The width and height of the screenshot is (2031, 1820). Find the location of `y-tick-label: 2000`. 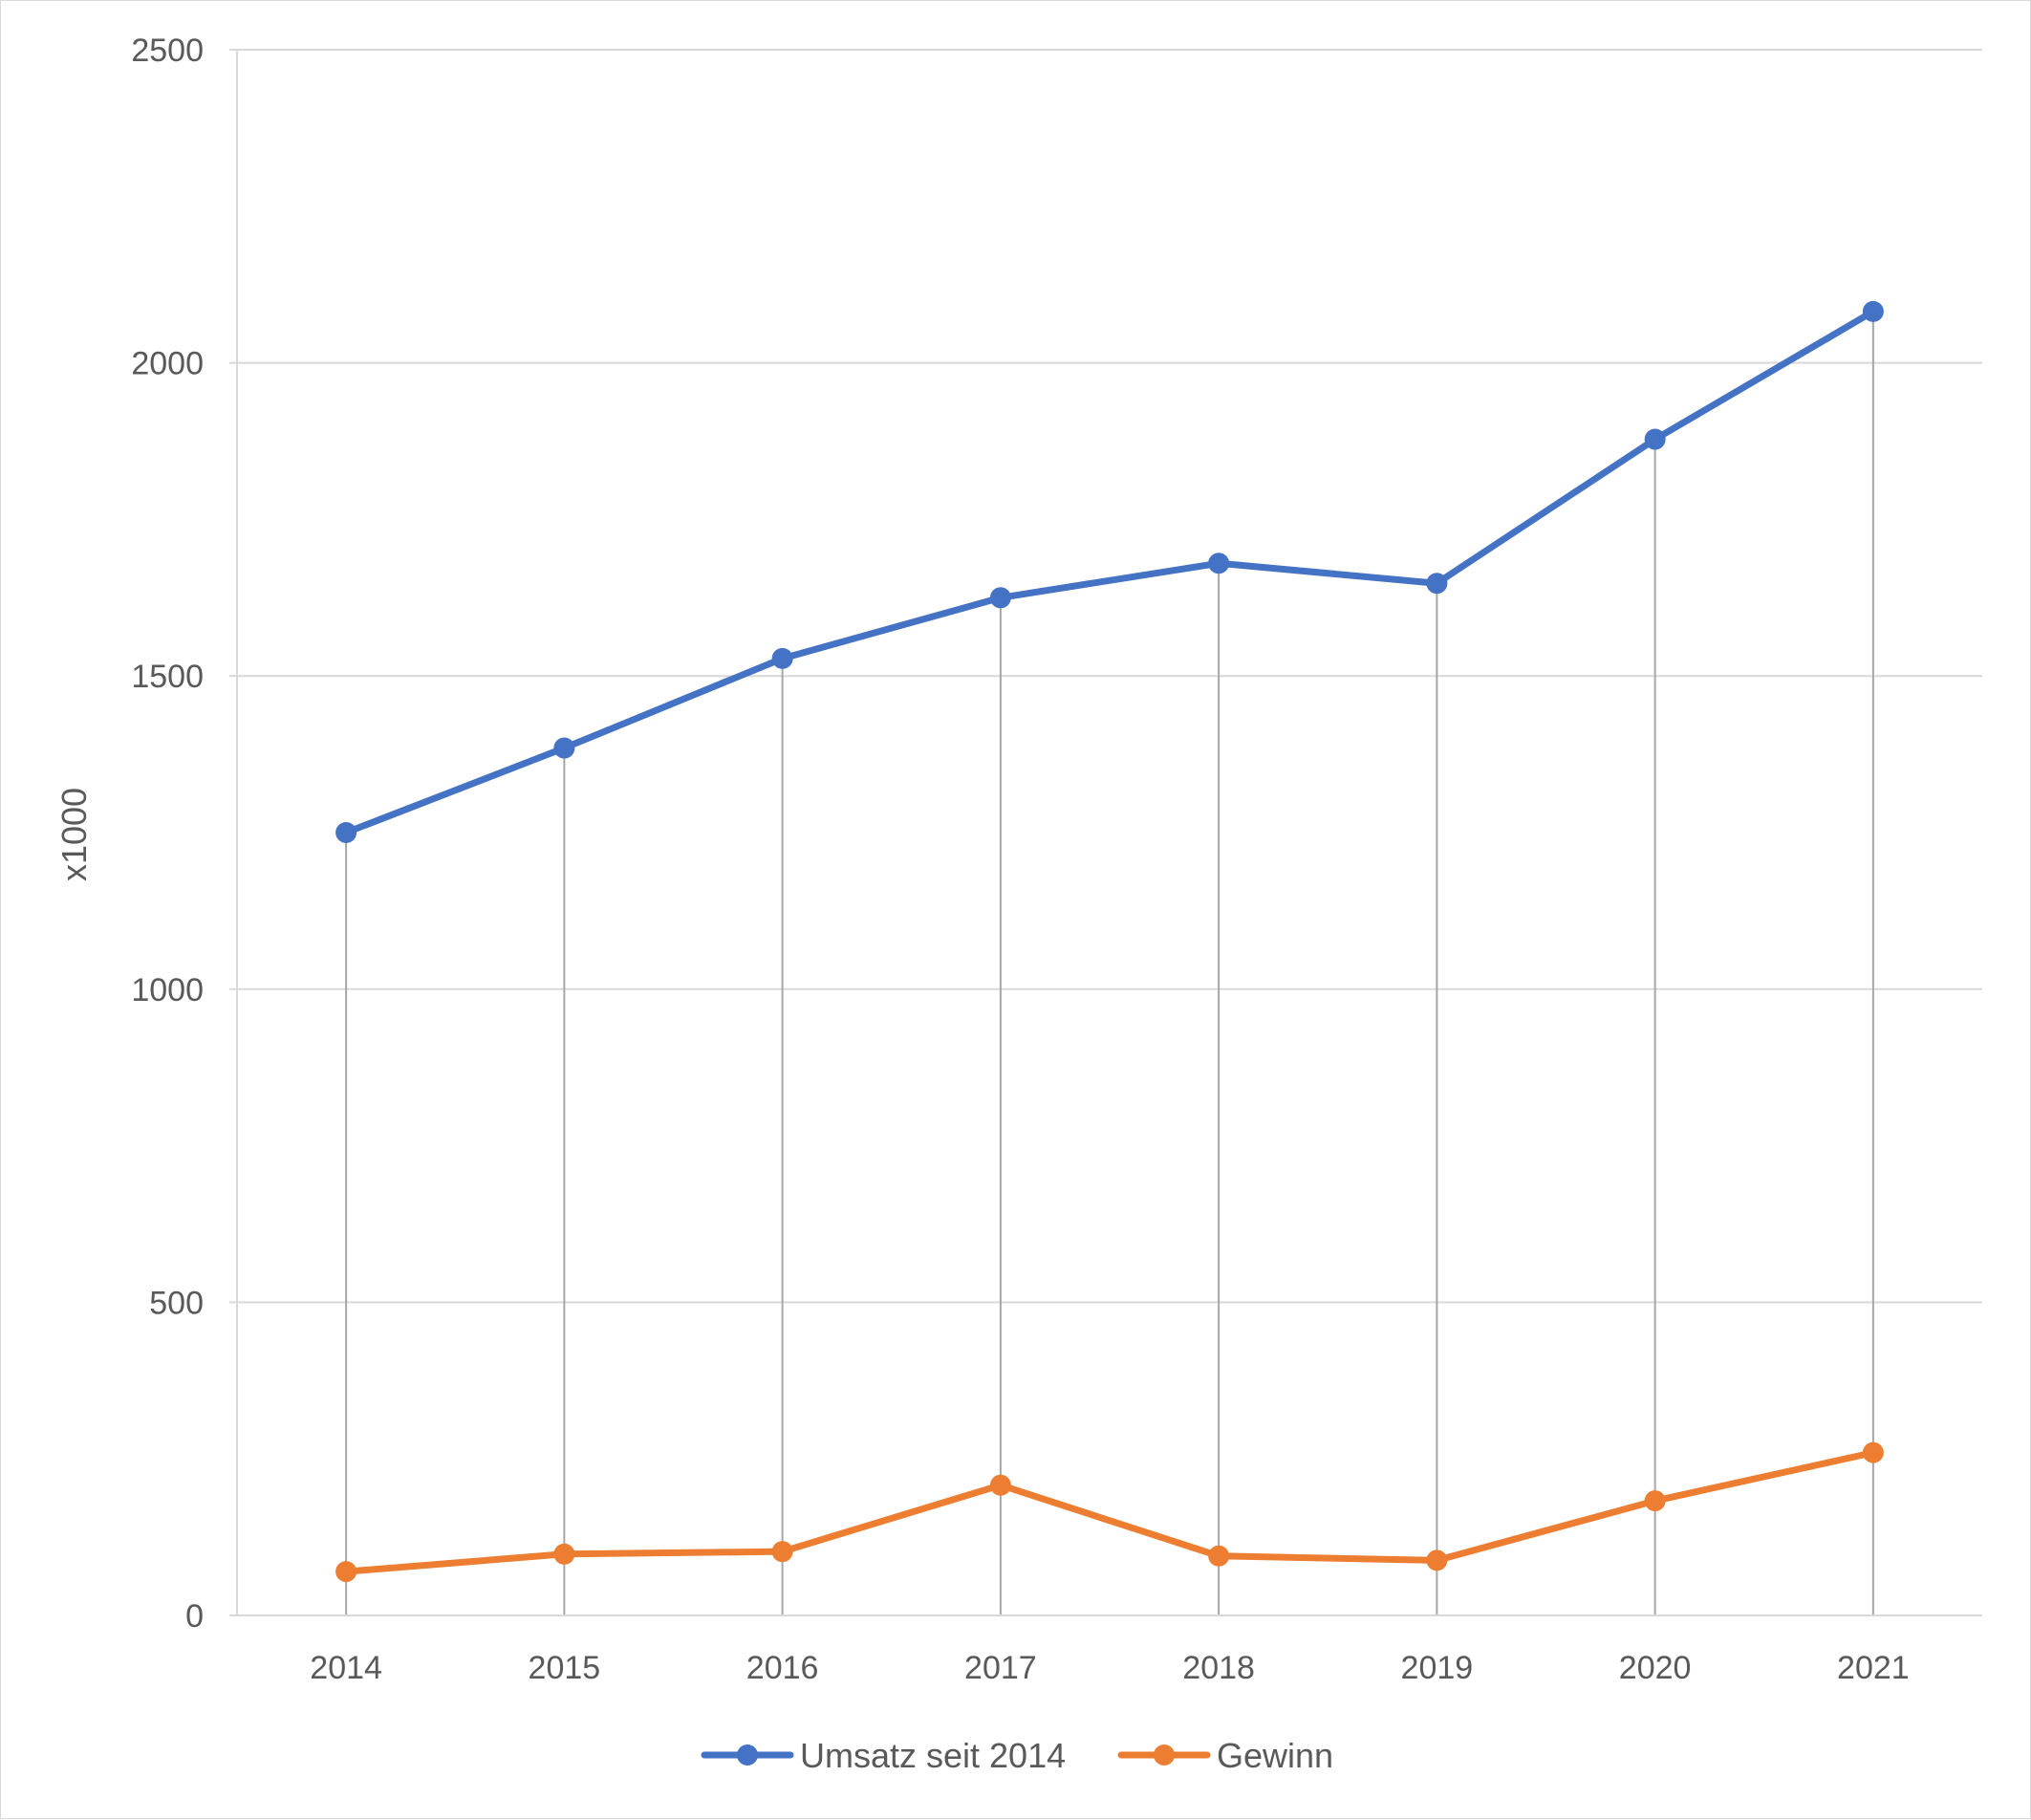

y-tick-label: 2000 is located at coordinates (167, 364).